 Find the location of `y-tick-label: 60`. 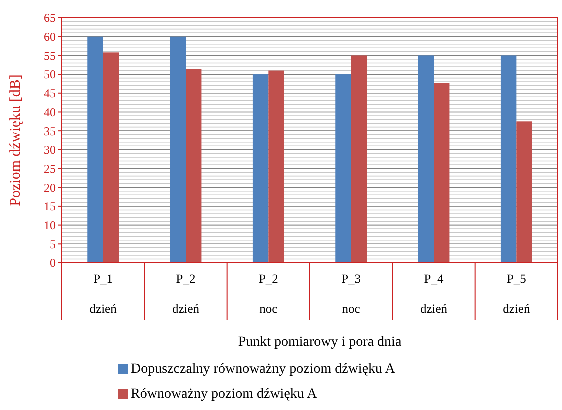

y-tick-label: 60 is located at coordinates (50, 37).